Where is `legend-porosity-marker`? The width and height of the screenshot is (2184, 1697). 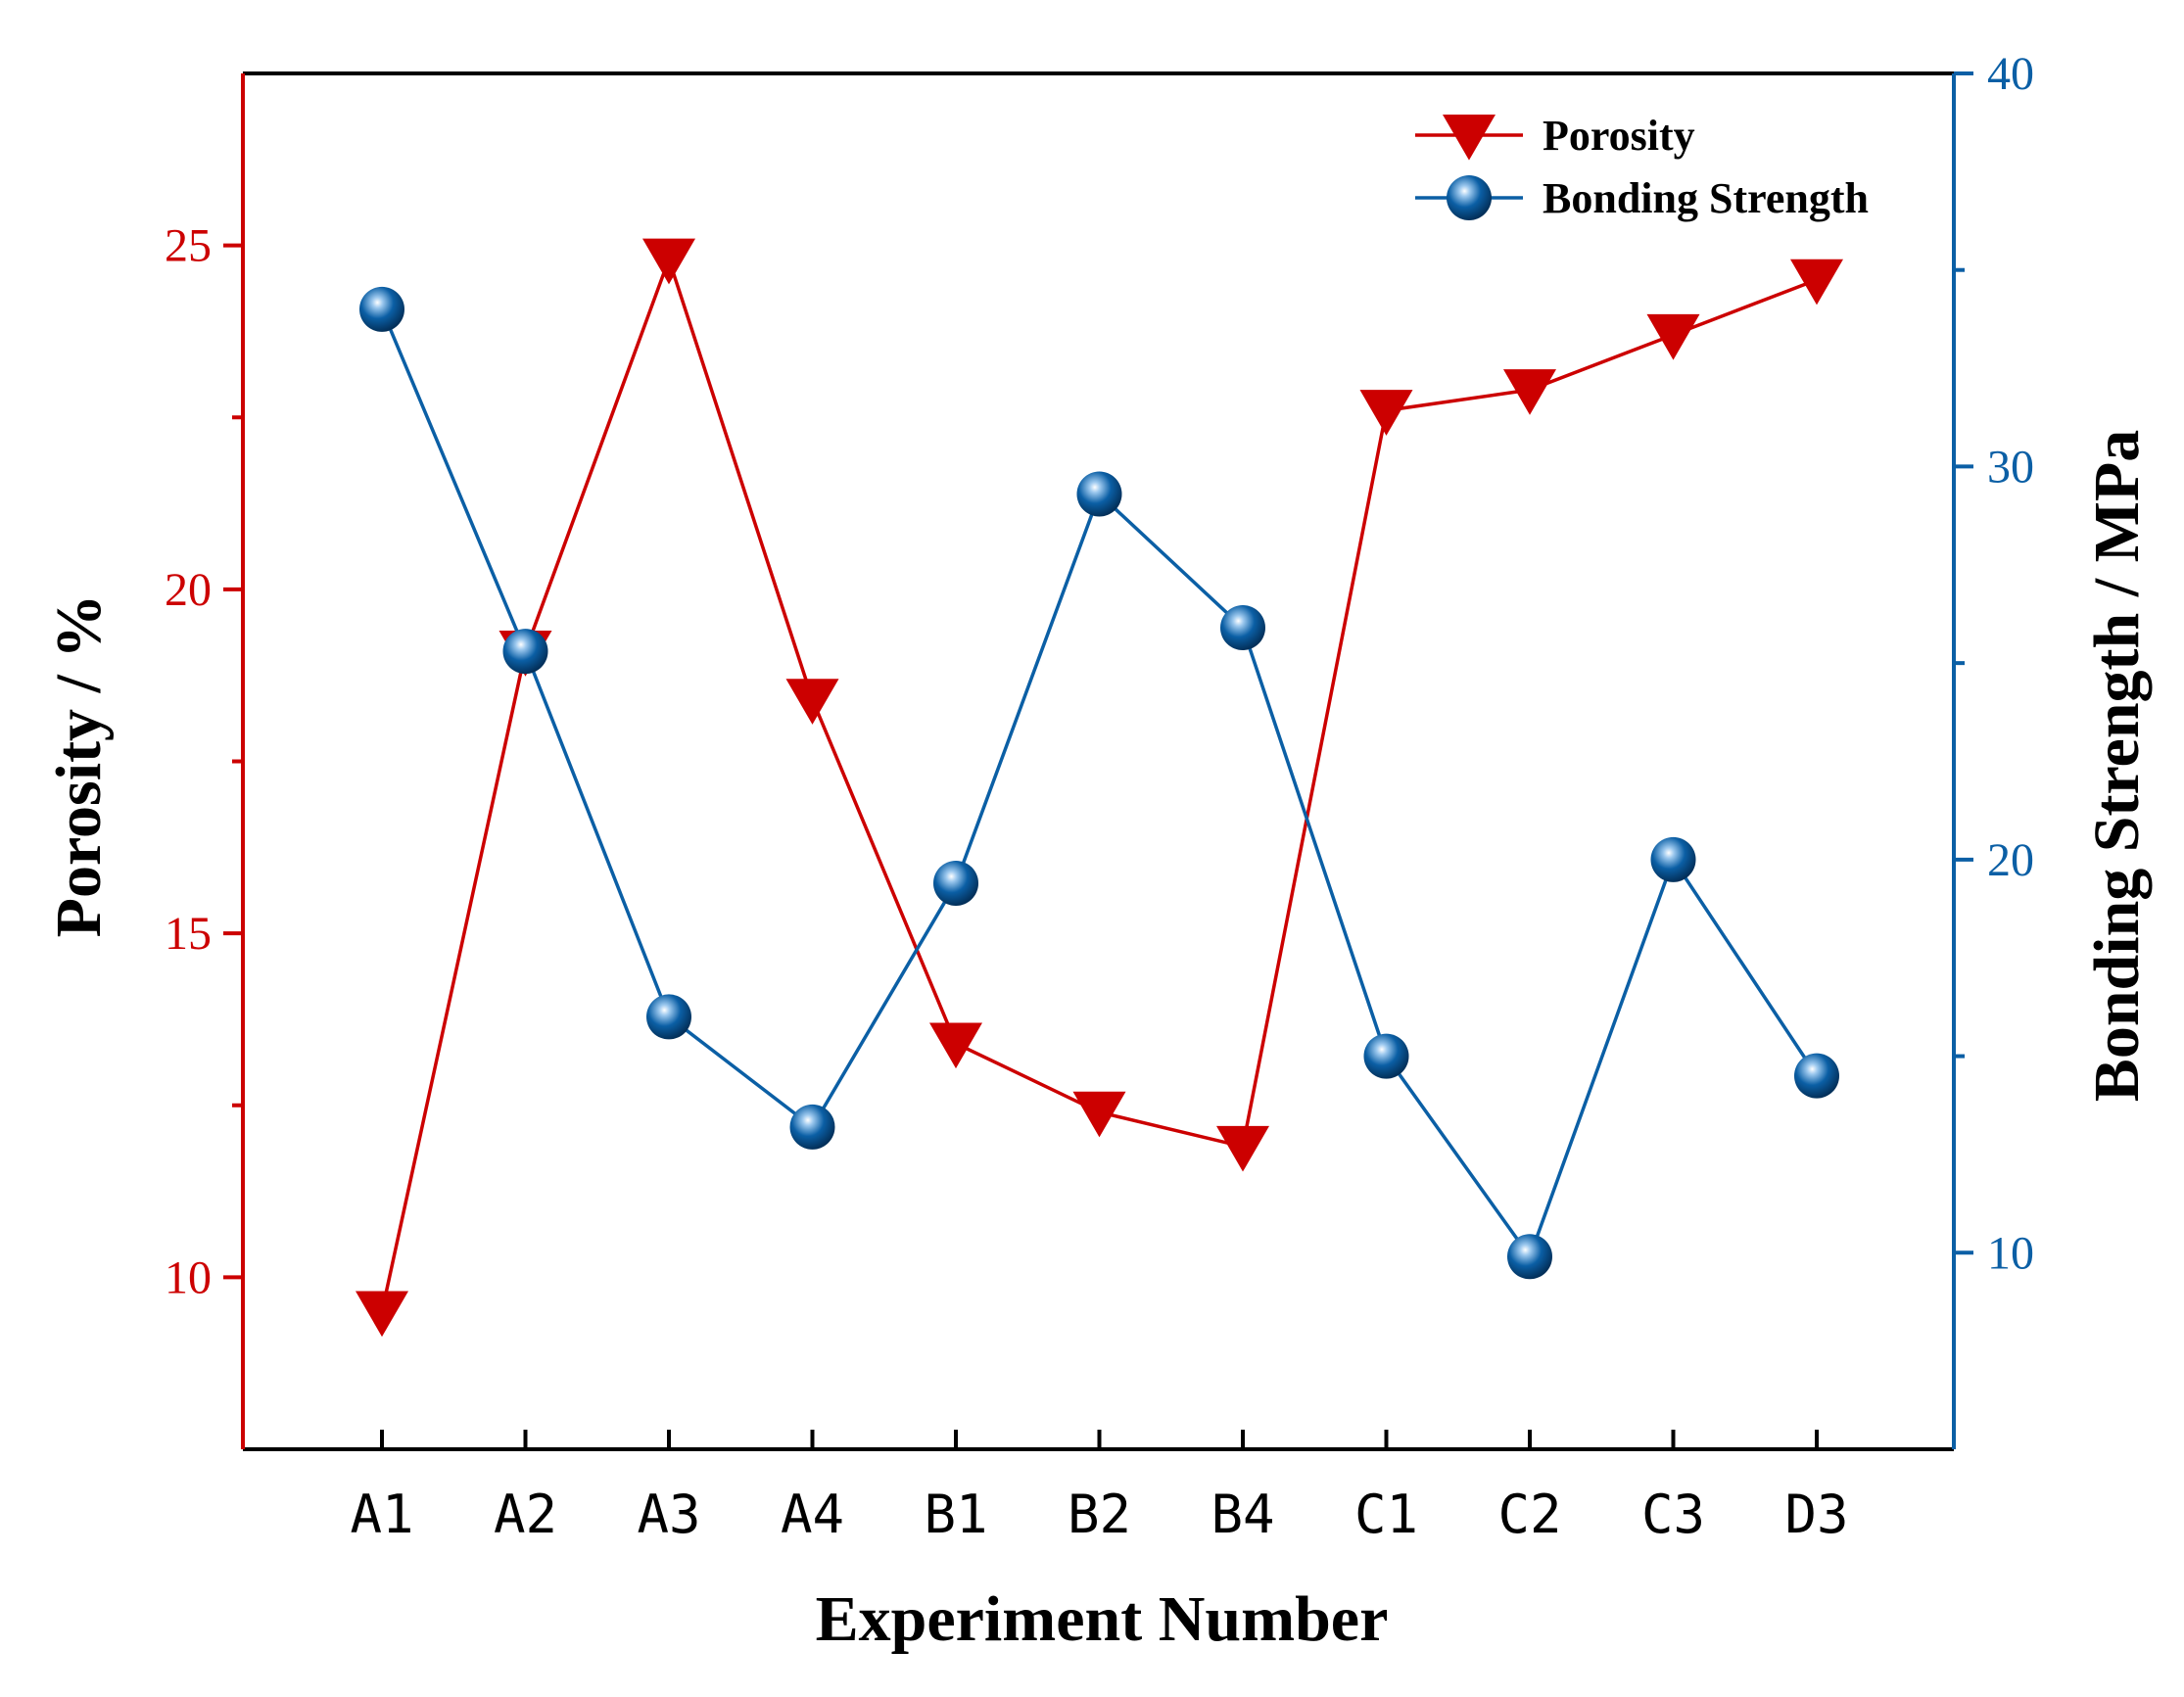
legend-porosity-marker is located at coordinates (1469, 138).